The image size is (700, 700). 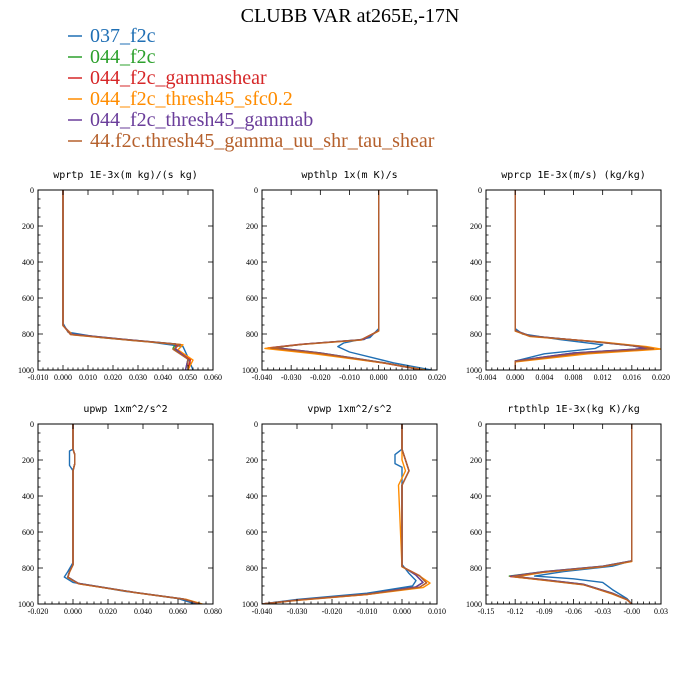 I want to click on x-tick-label: 0.008, so click(x=574, y=377).